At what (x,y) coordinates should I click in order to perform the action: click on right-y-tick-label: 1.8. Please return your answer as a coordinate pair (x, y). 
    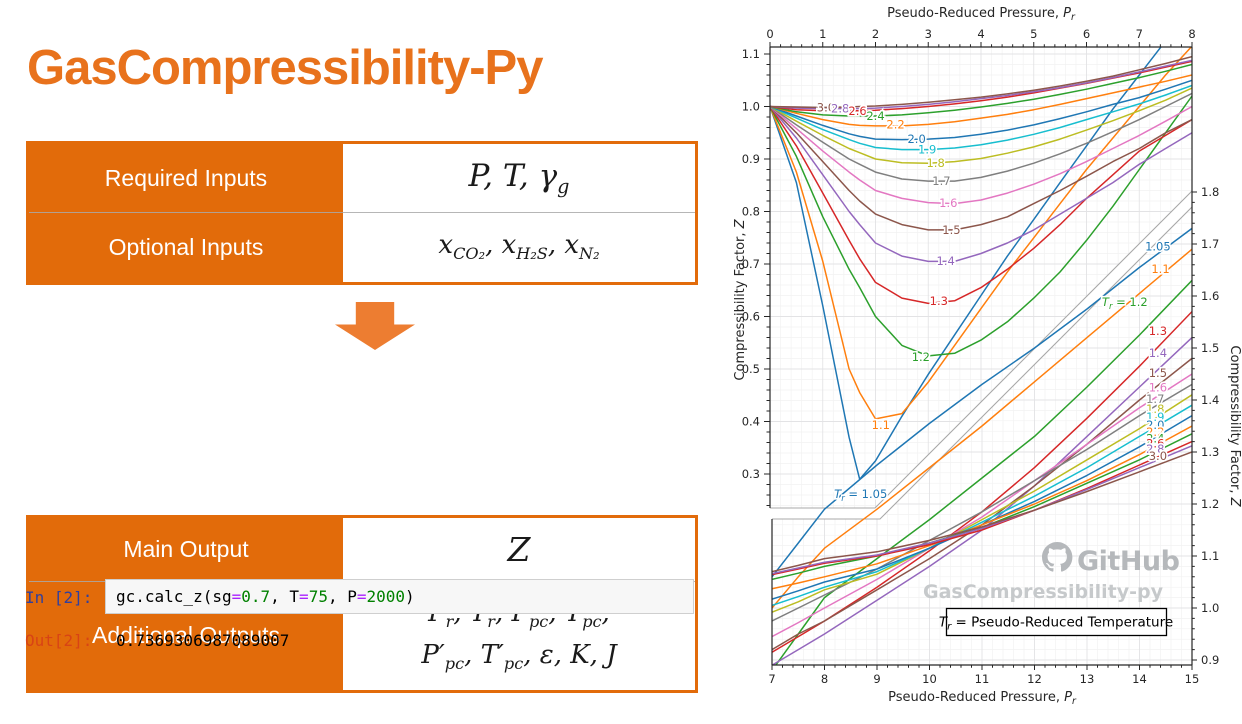
    Looking at the image, I should click on (1210, 192).